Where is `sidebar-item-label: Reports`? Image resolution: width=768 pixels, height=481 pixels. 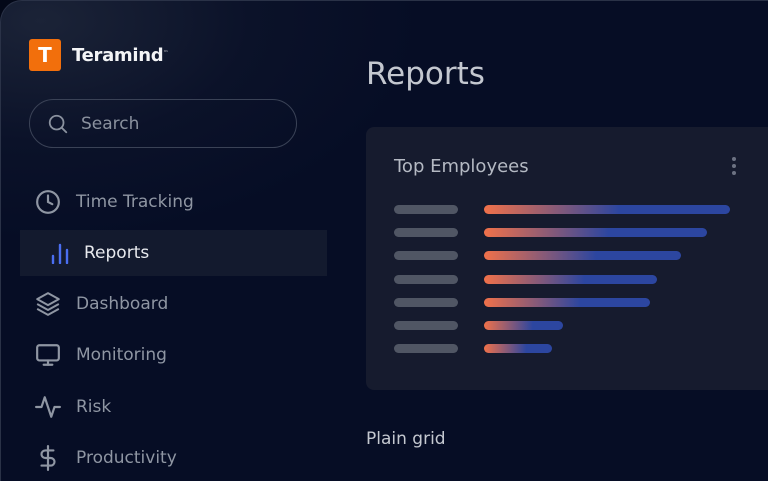 sidebar-item-label: Reports is located at coordinates (117, 253).